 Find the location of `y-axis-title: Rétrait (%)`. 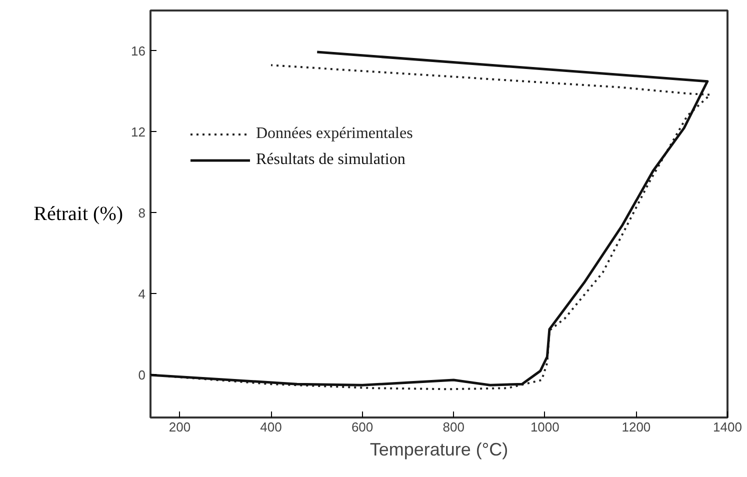

y-axis-title: Rétrait (%) is located at coordinates (79, 214).